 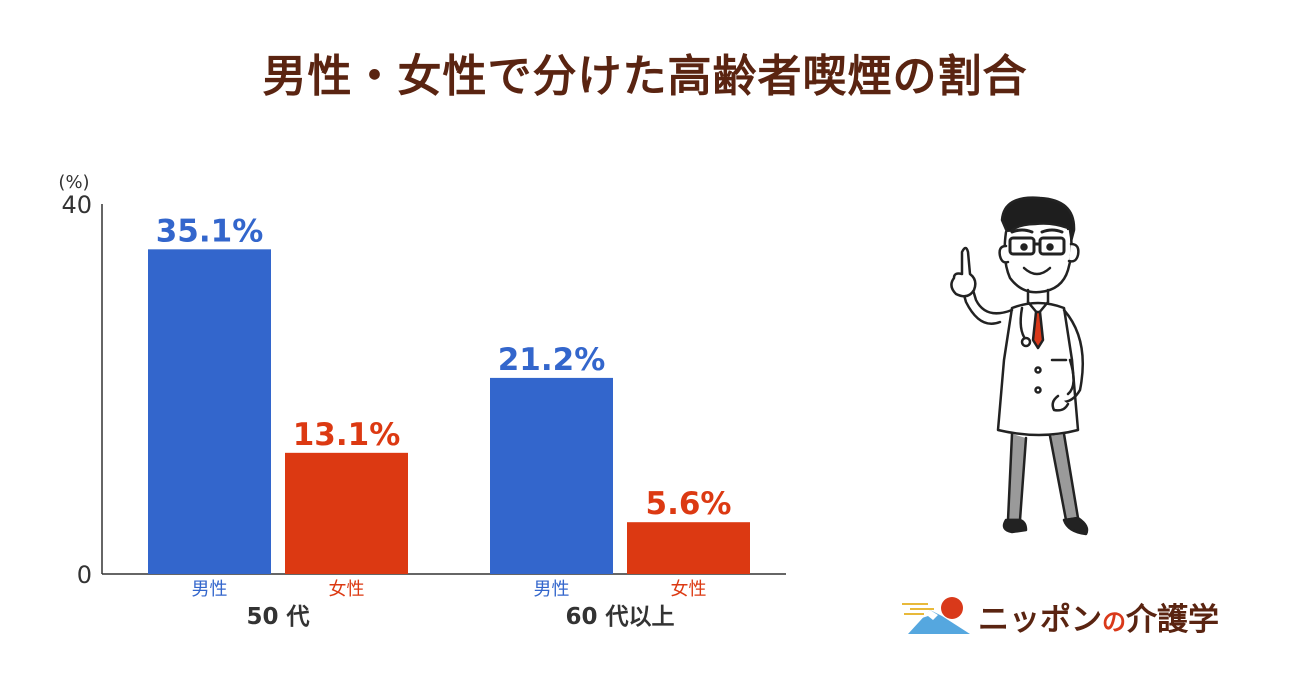 I want to click on y-axis-unit-label: (%), so click(x=73, y=182).